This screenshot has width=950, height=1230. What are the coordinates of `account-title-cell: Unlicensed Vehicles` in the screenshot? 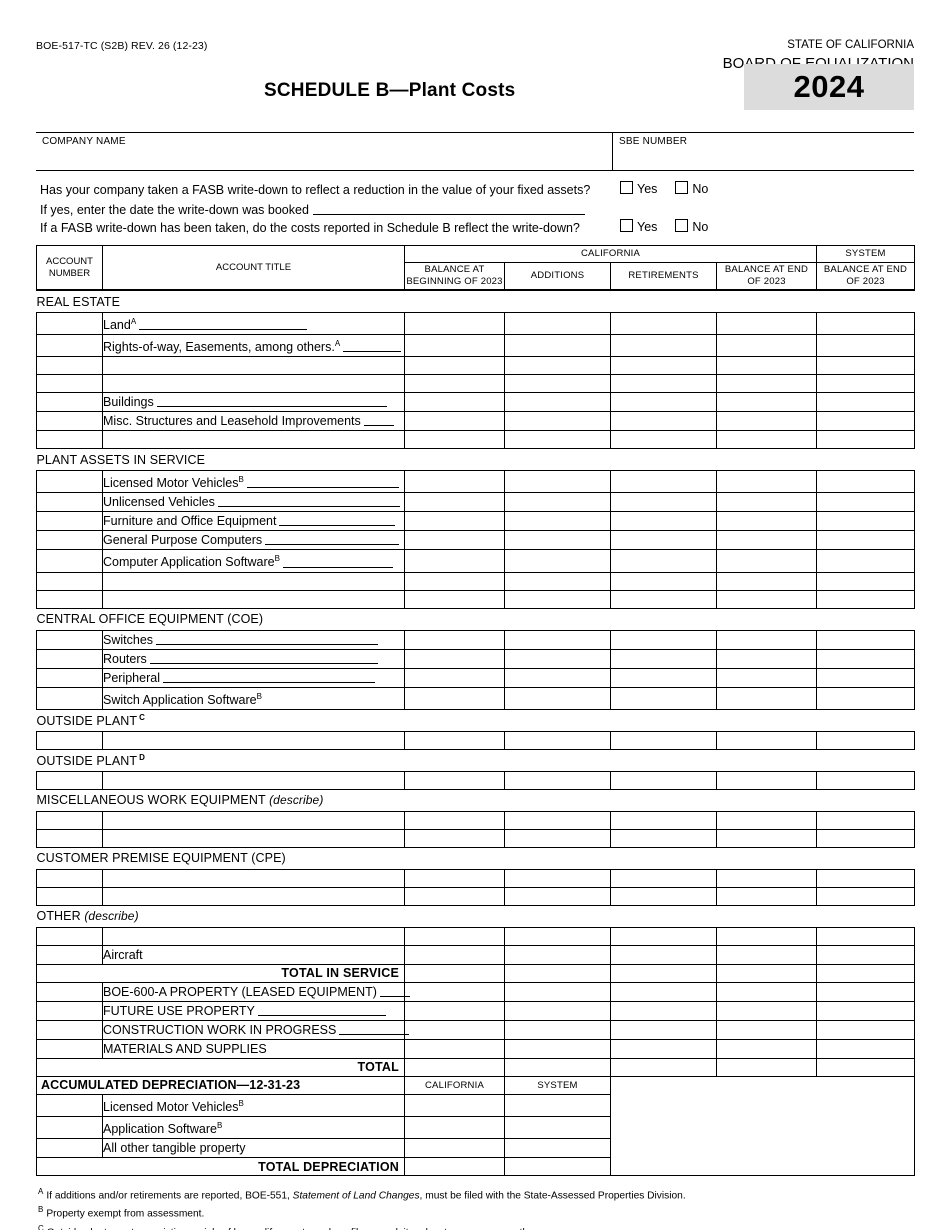 It's located at (253, 502).